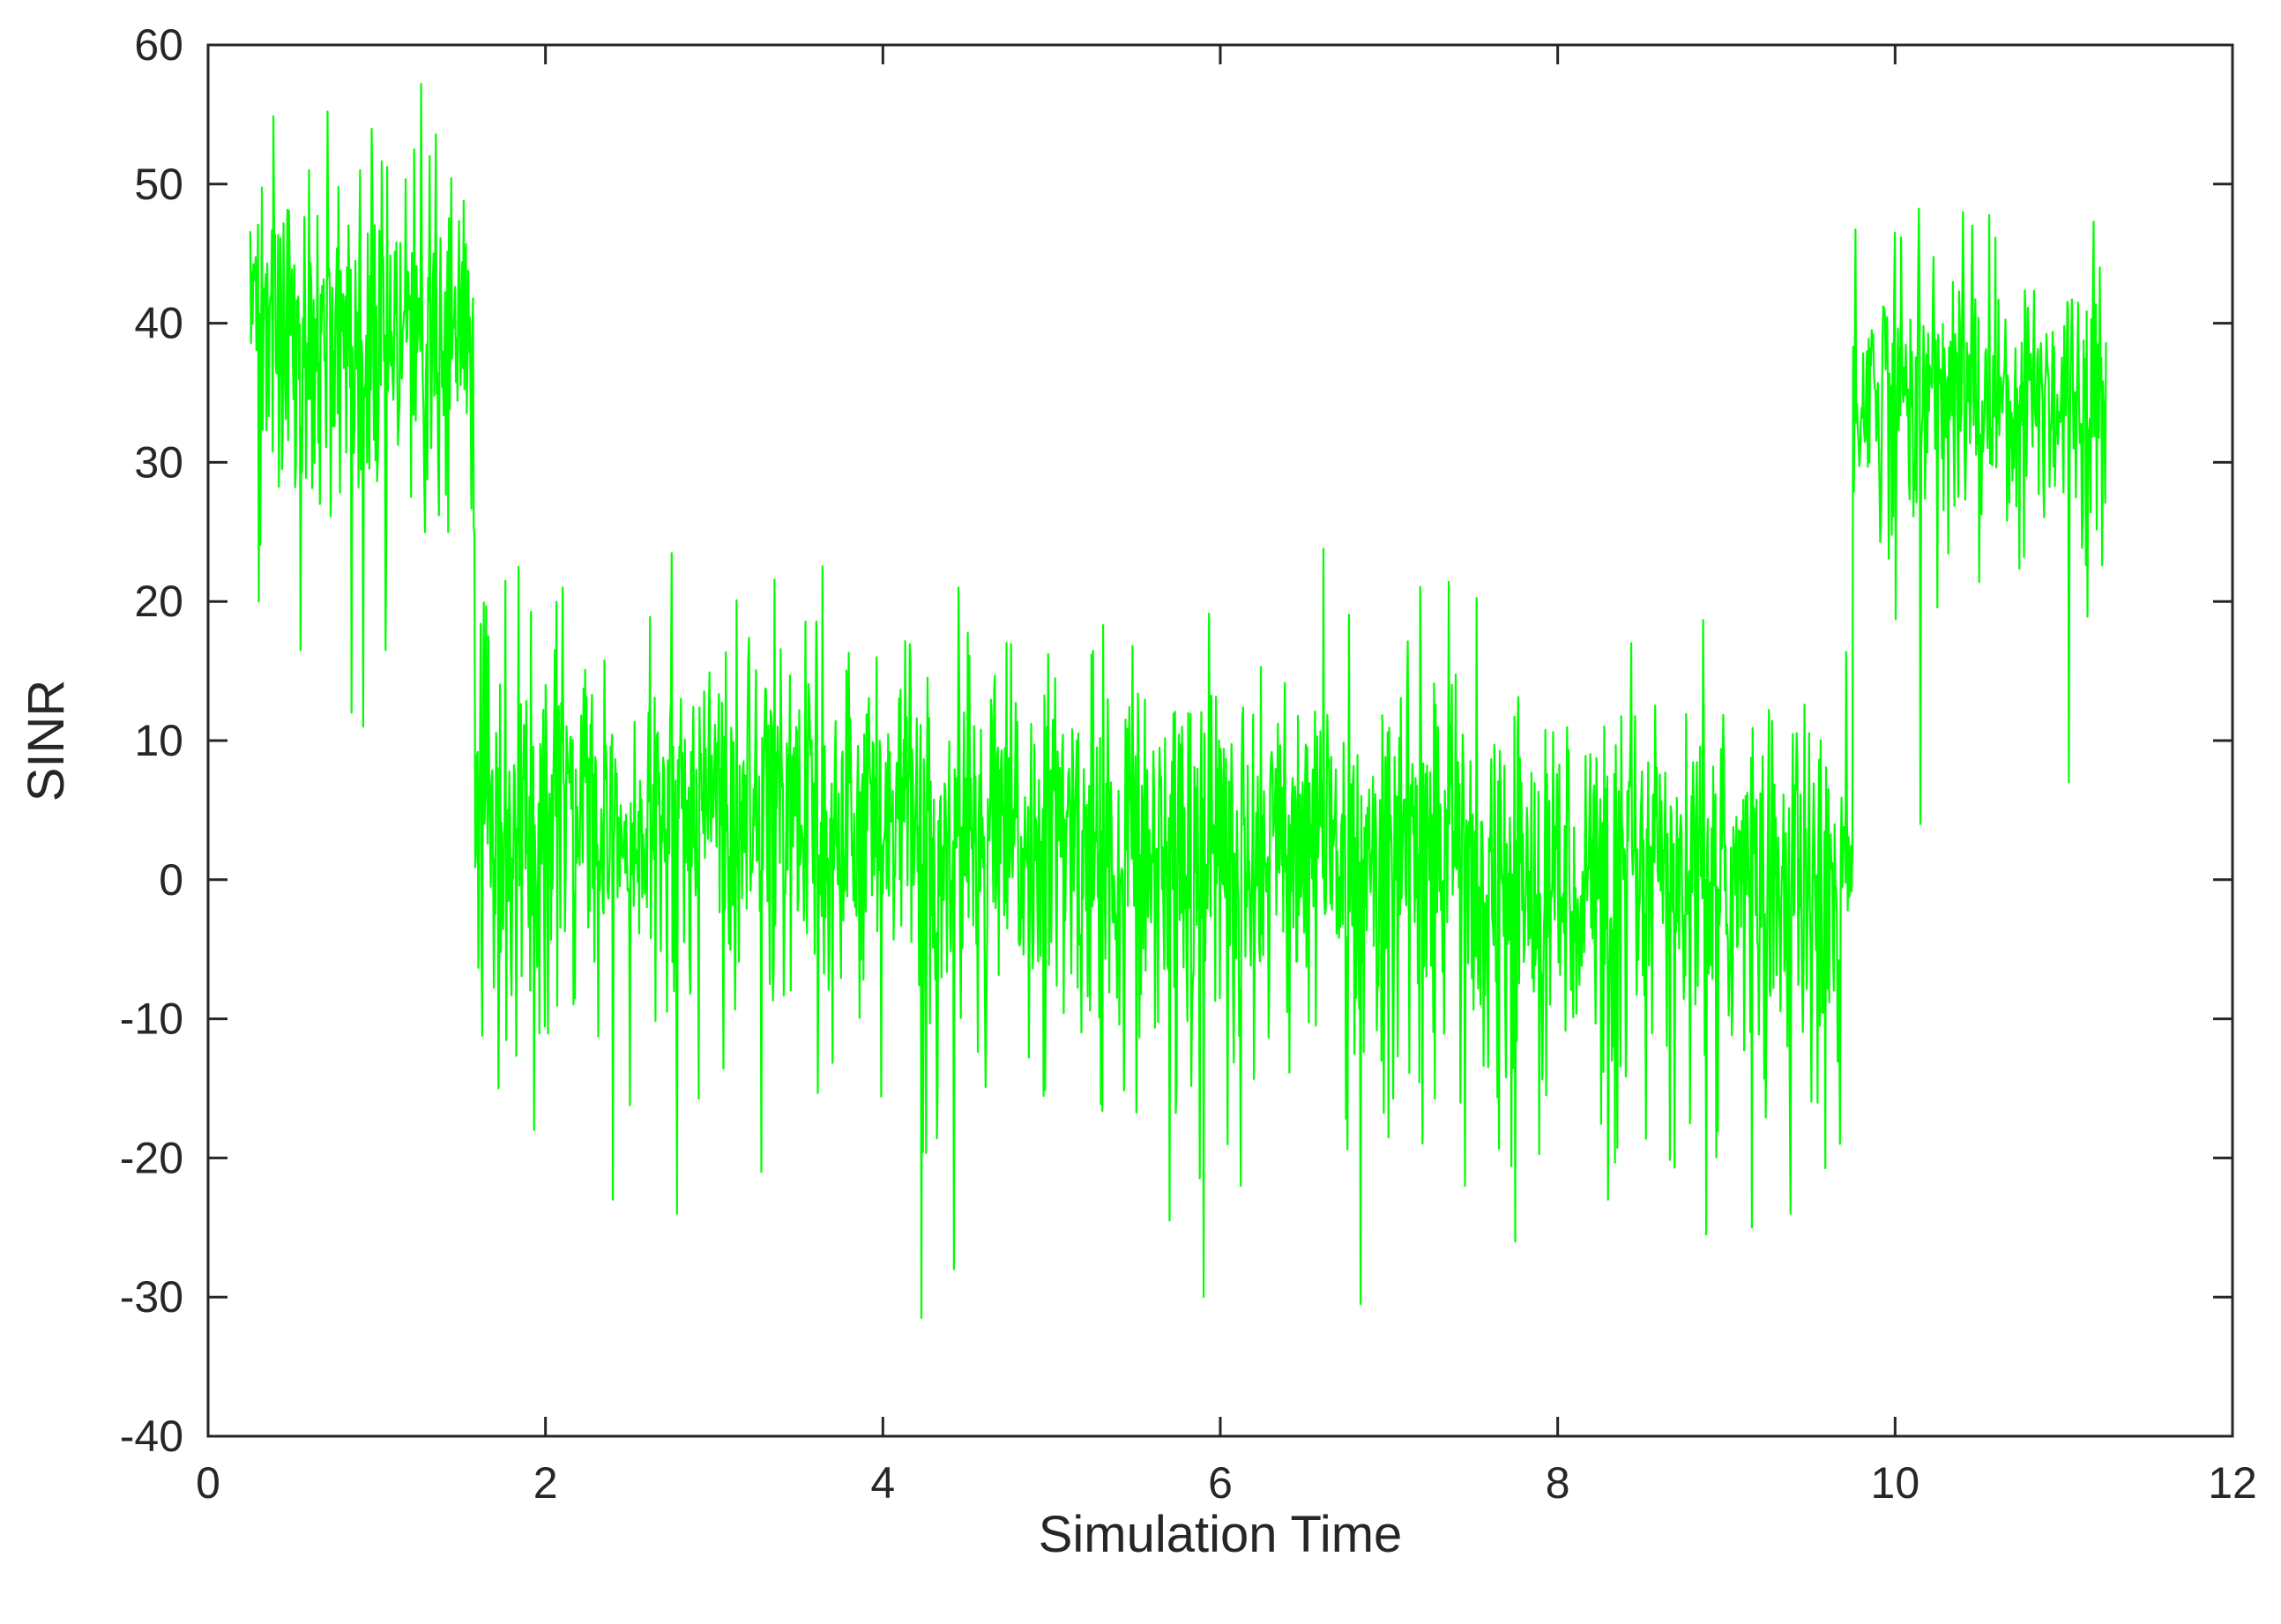 The image size is (2281, 1624). Describe the element at coordinates (171, 880) in the screenshot. I see `y-tick-label: 0` at that location.